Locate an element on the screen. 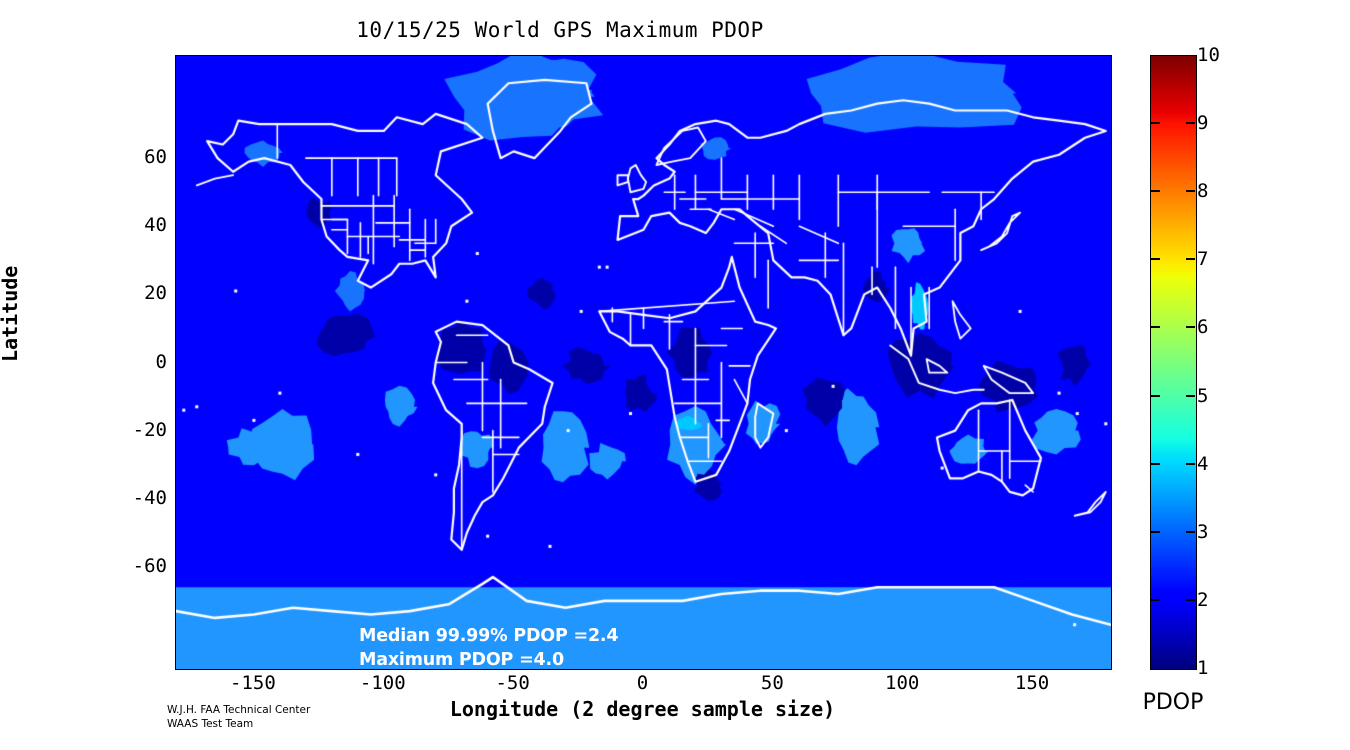 The width and height of the screenshot is (1350, 750). x-tick-label: -150 is located at coordinates (253, 683).